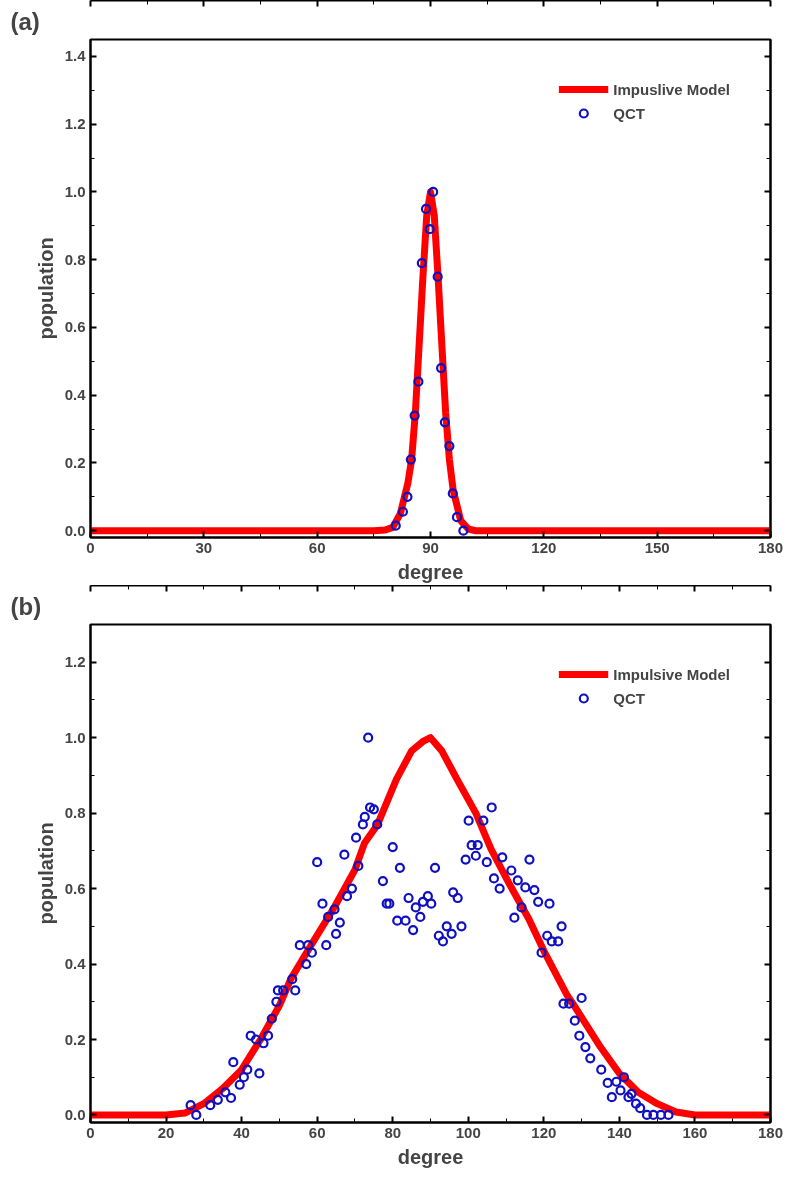 The height and width of the screenshot is (1181, 800). Describe the element at coordinates (619, 1132) in the screenshot. I see `x-tick-label: 140` at that location.